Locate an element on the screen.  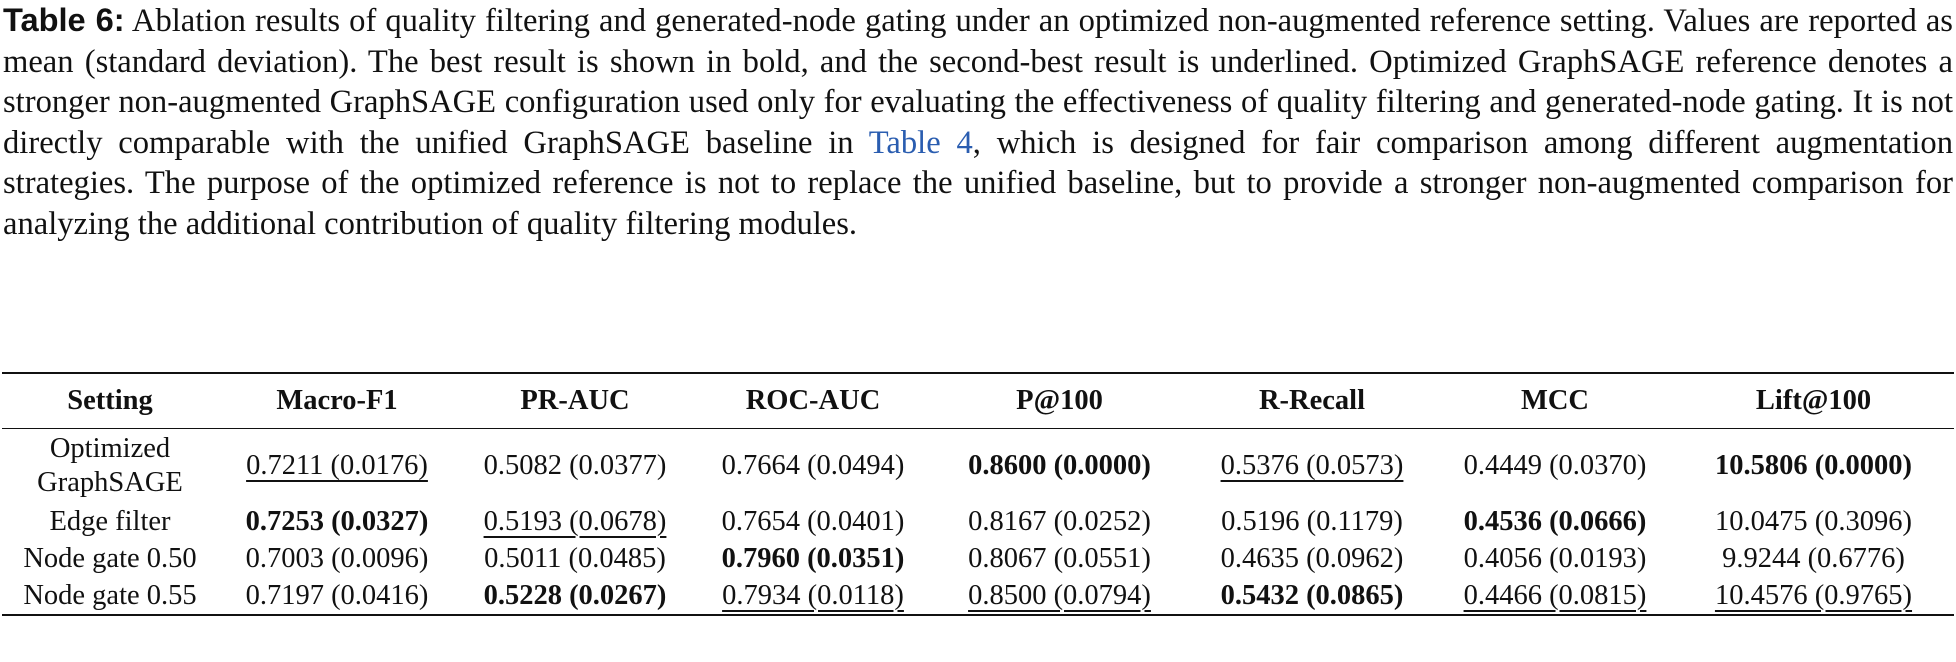
metric-cell: 0.7960 (0.0351) is located at coordinates (813, 558).